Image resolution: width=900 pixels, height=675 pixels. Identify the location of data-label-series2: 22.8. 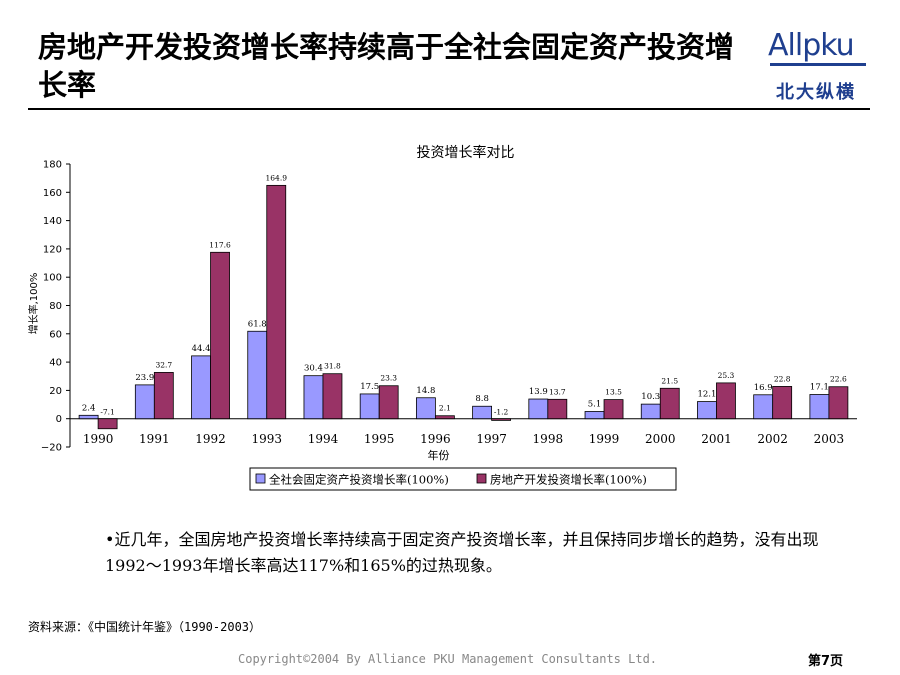
(782, 378).